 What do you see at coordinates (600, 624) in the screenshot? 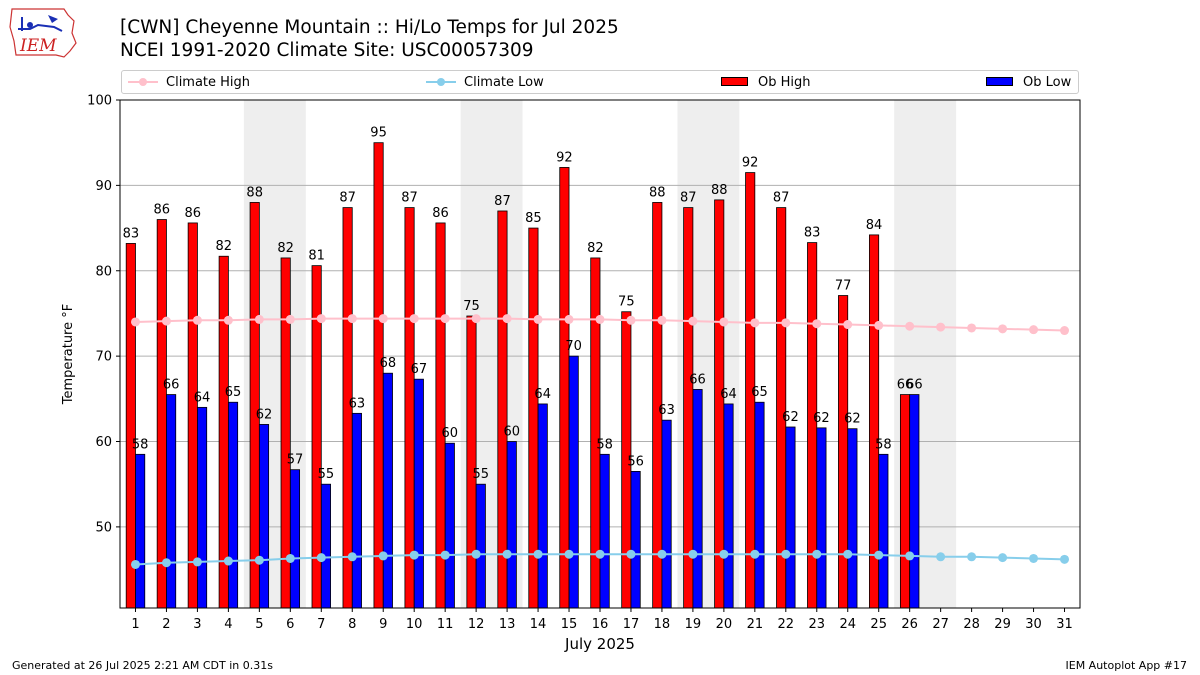
I see `x-tick-label: 16` at bounding box center [600, 624].